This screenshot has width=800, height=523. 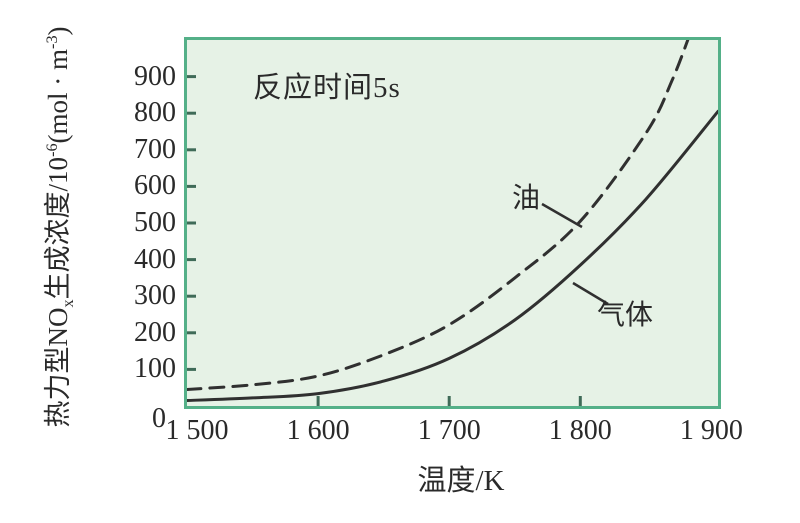 What do you see at coordinates (155, 259) in the screenshot?
I see `y-tick-label: 400` at bounding box center [155, 259].